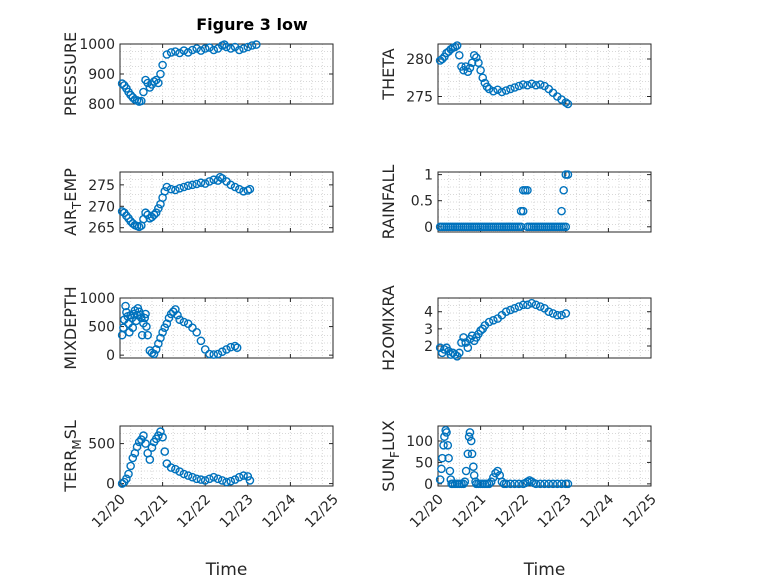 This screenshot has height=583, width=778. What do you see at coordinates (419, 60) in the screenshot?
I see `y-tick-label: 280` at bounding box center [419, 60].